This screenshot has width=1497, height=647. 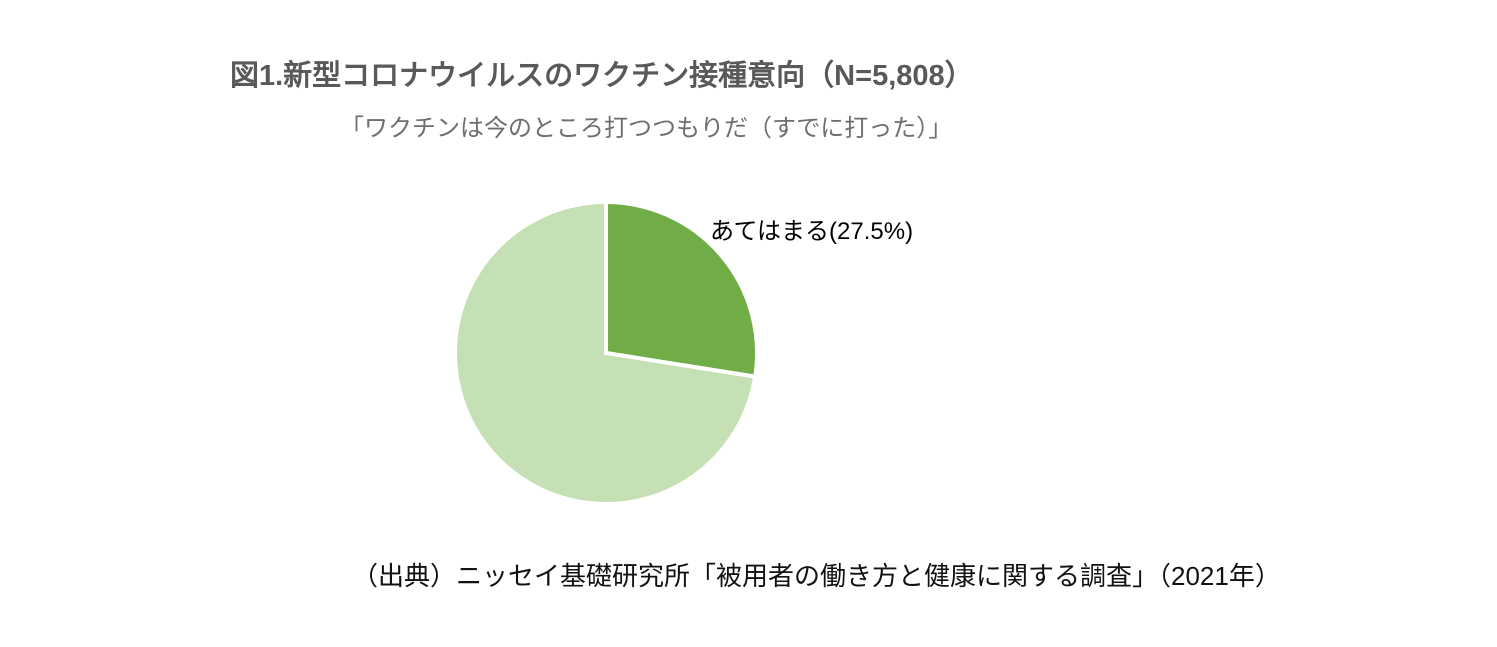 I want to click on pie-slice-label: あてはまる(27.5%), so click(x=812, y=231).